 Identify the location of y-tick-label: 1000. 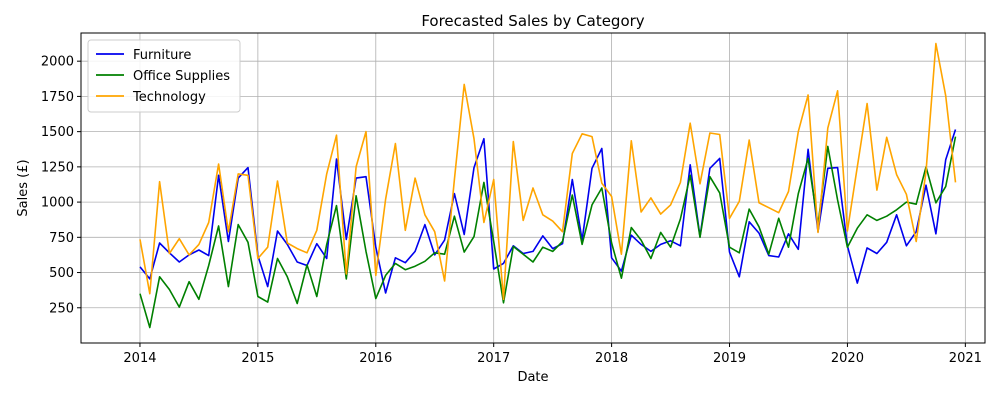
(57, 203).